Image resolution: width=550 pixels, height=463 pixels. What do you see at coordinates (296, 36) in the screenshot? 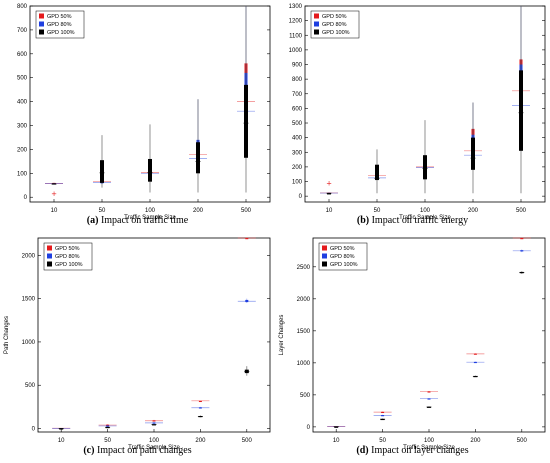
I see `y-tick-label: 1100` at bounding box center [296, 36].